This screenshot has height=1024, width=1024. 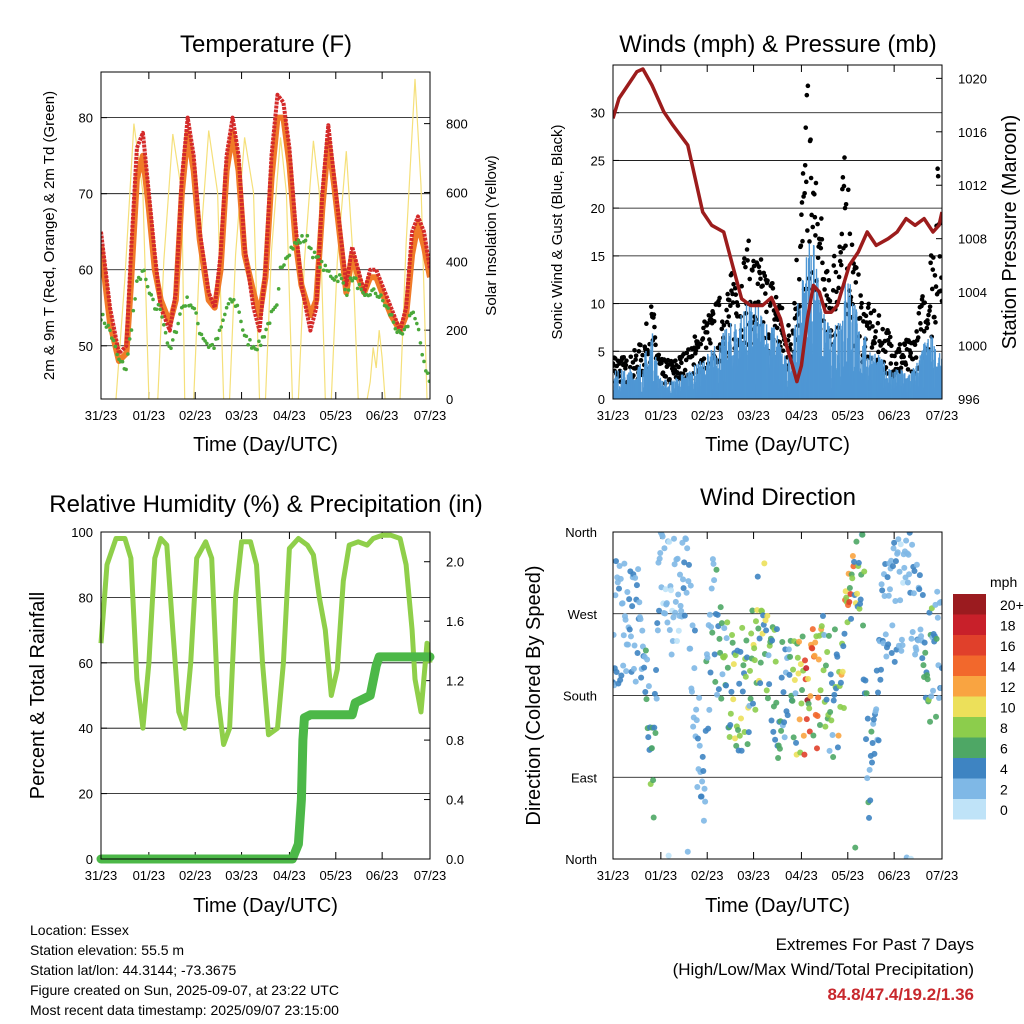 I want to click on speed-colorbar: mph 20+ 18 16 14 12 10 8 6 4 2 0, so click(x=988, y=697).